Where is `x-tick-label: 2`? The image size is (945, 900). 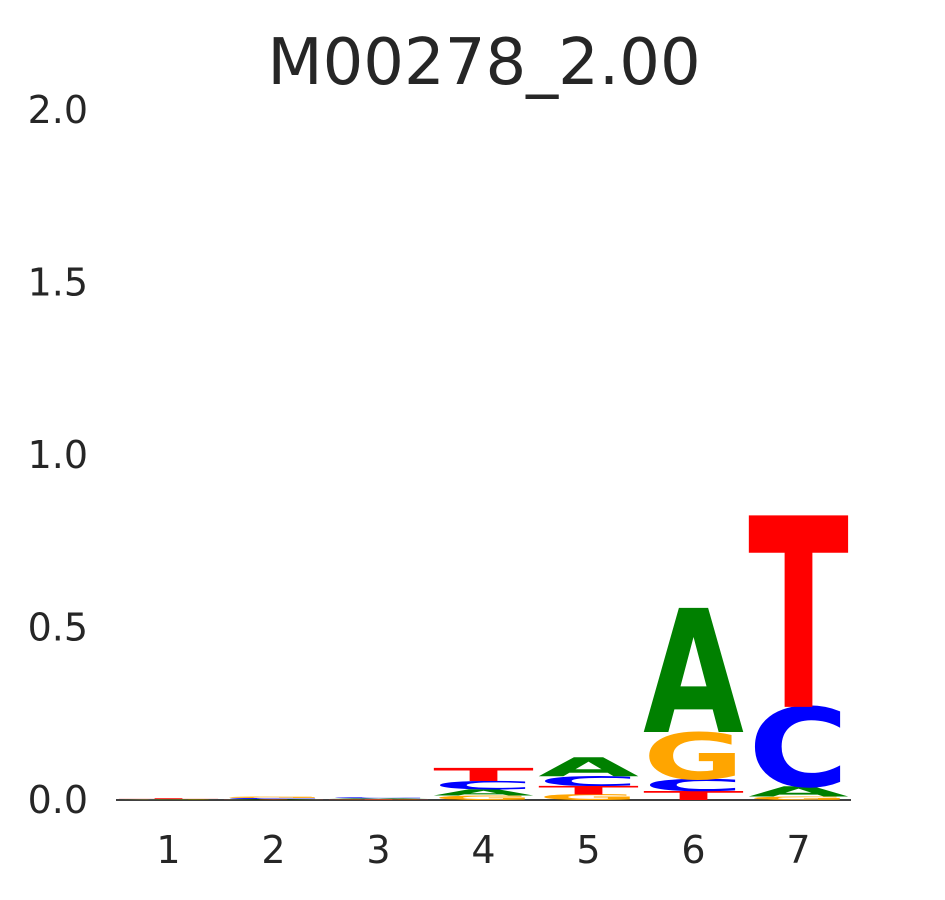 x-tick-label: 2 is located at coordinates (273, 850).